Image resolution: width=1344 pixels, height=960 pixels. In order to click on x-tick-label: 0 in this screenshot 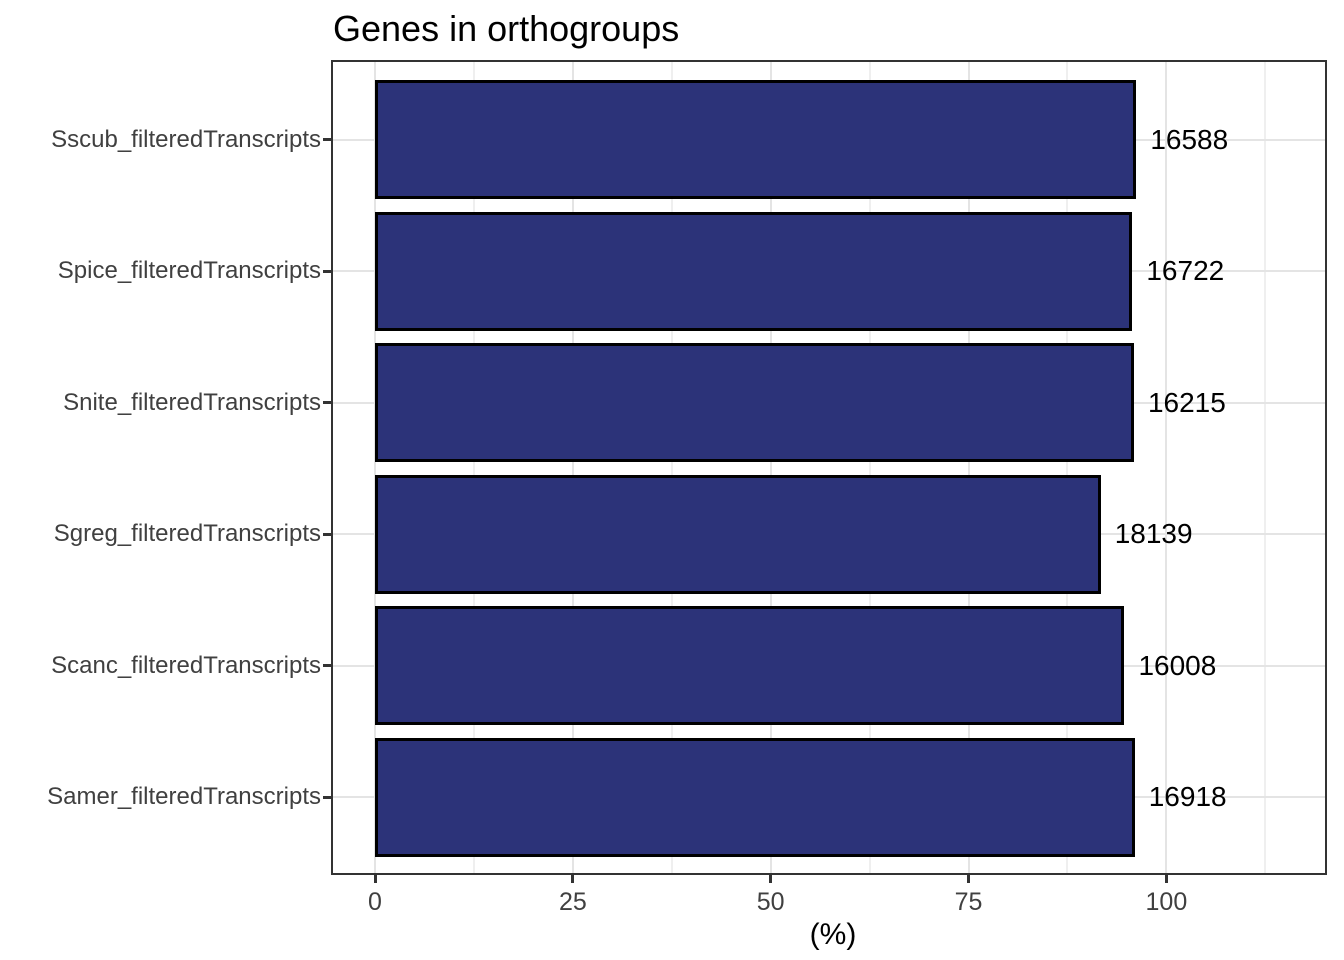, I will do `click(375, 902)`.